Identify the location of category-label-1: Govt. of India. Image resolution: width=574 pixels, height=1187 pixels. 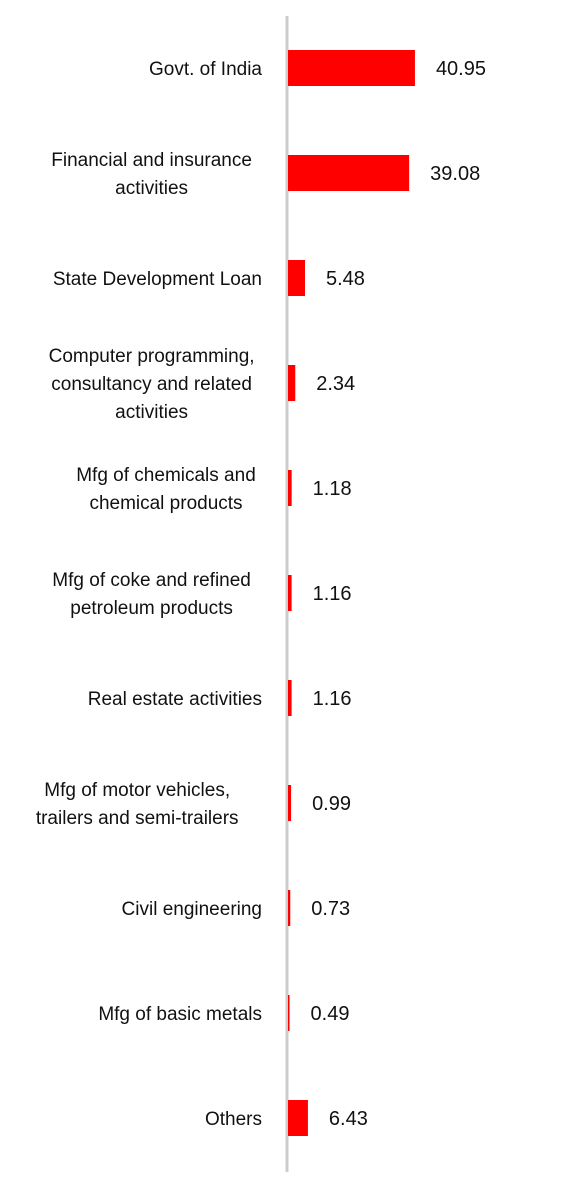
(205, 69).